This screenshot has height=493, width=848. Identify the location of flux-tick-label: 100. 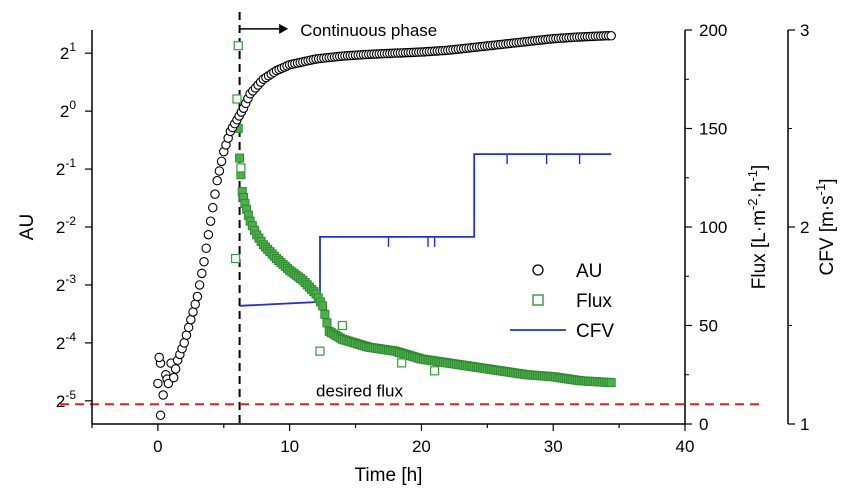
(713, 227).